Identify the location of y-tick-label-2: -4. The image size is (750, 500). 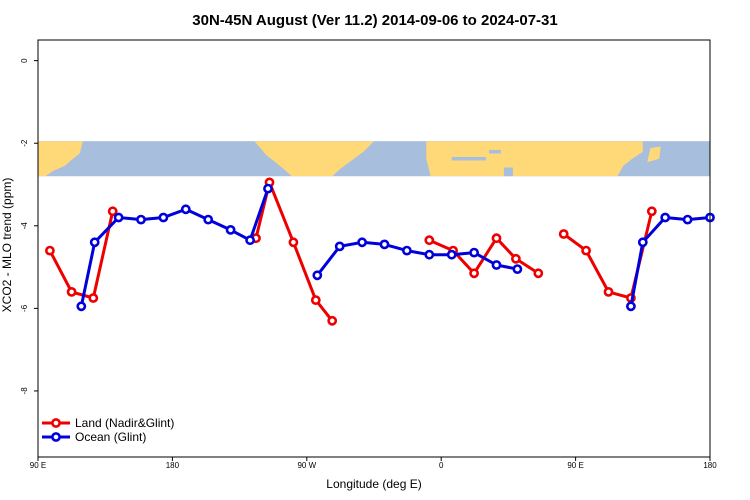
(24, 226).